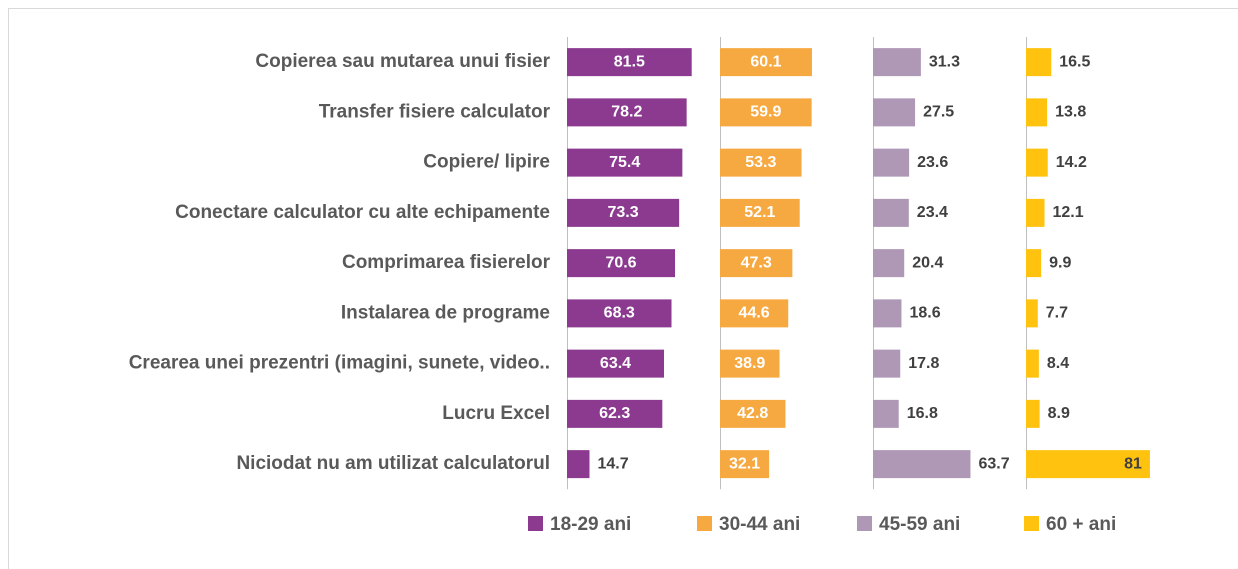  What do you see at coordinates (612, 463) in the screenshot?
I see `value-label: 14.7` at bounding box center [612, 463].